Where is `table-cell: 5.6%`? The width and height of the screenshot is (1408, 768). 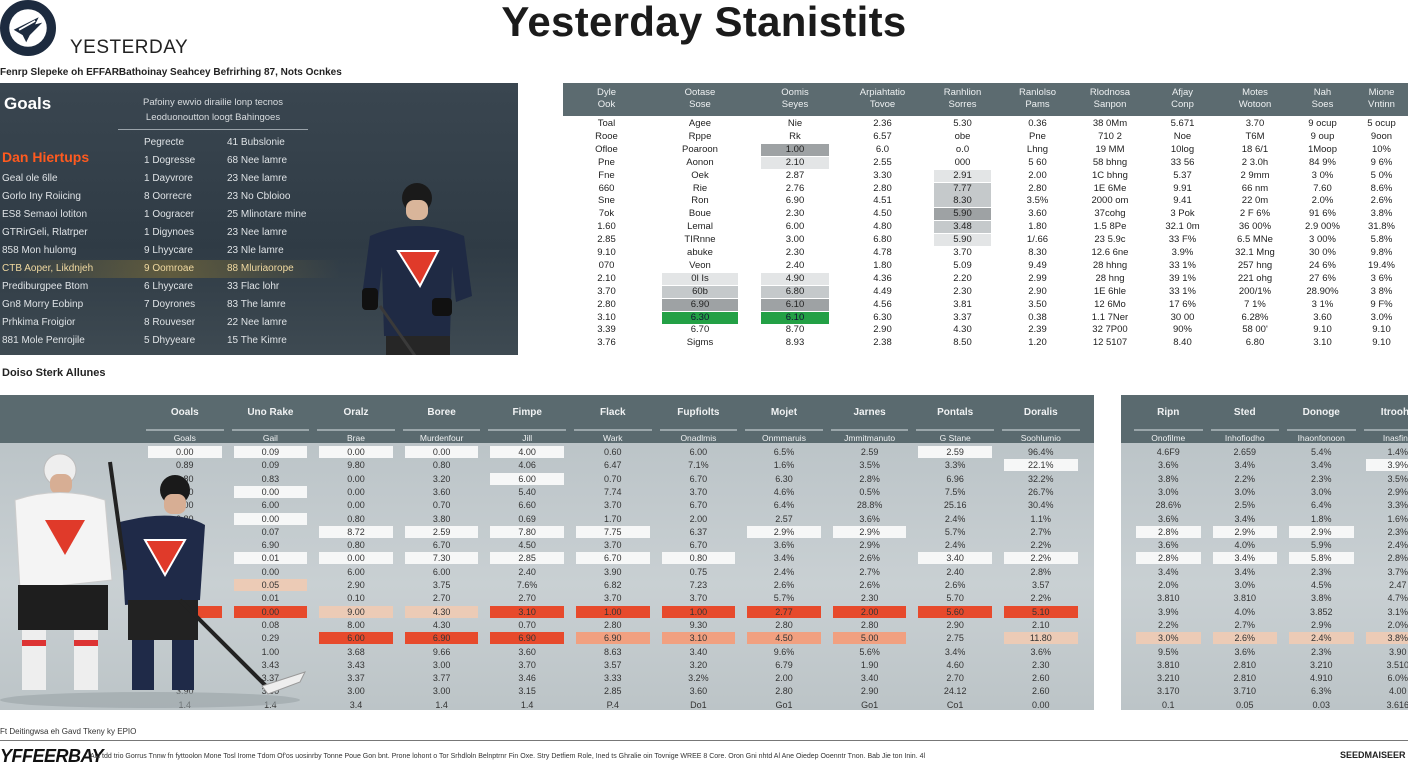
table-cell: 5.6% is located at coordinates (869, 651).